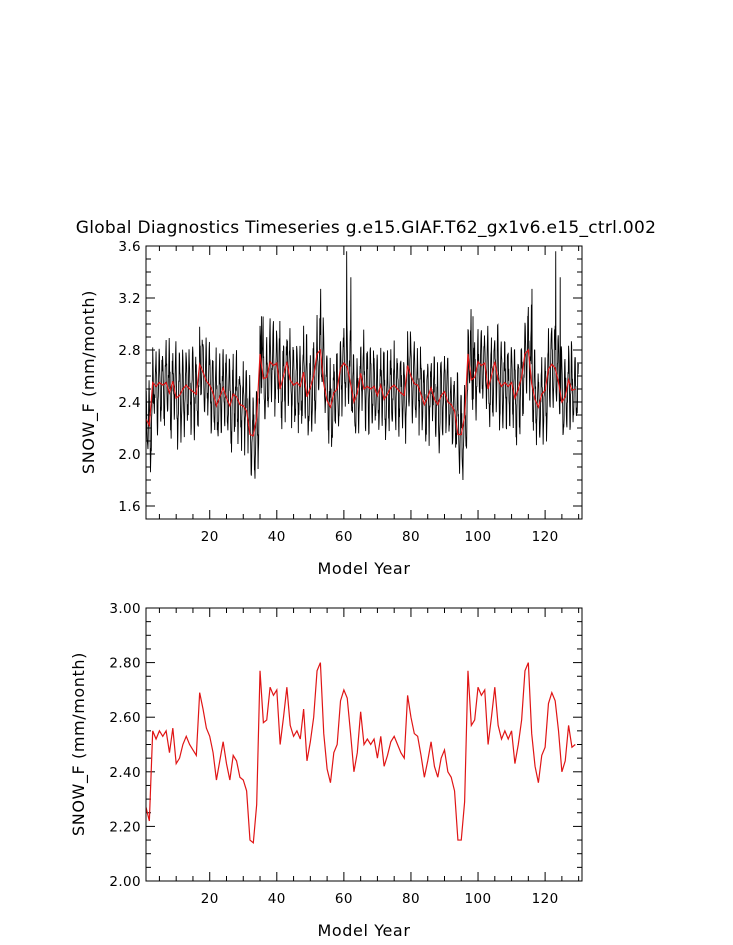  What do you see at coordinates (411, 537) in the screenshot?
I see `top-x-tick-label: 80` at bounding box center [411, 537].